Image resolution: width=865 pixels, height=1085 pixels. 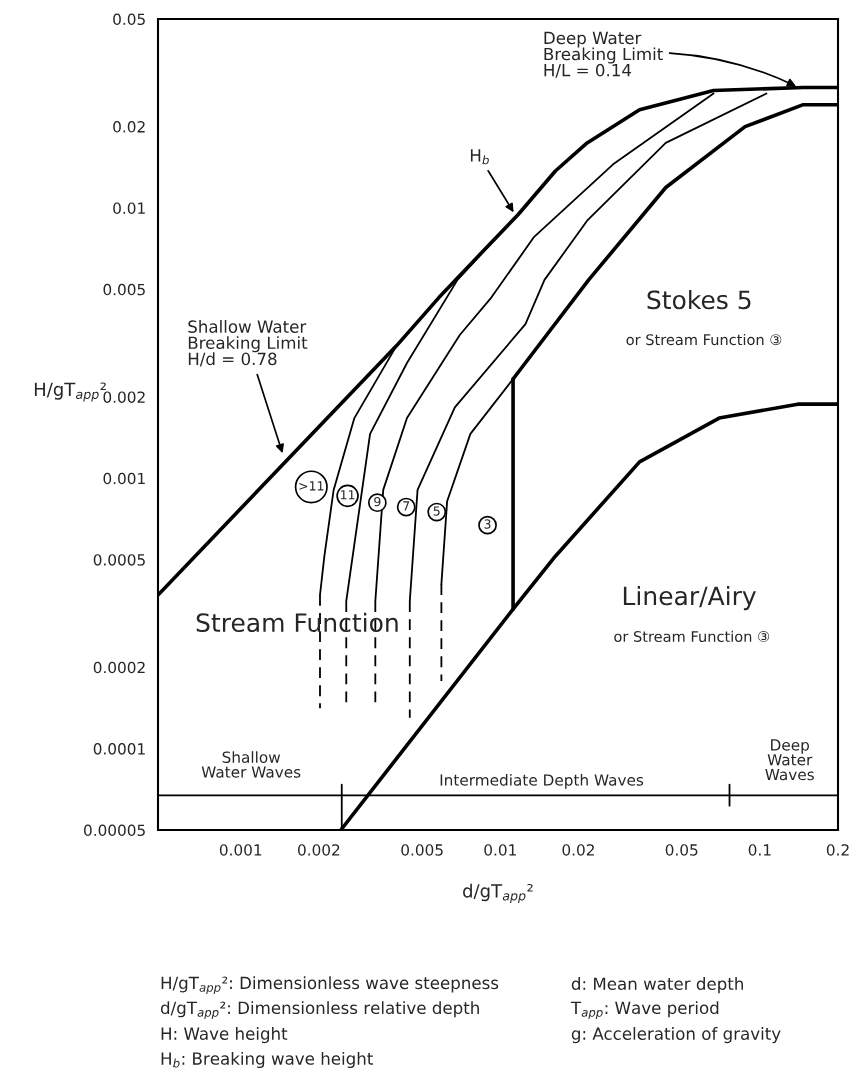 What do you see at coordinates (542, 781) in the screenshot?
I see `annotation: Intermediate Depth Waves` at bounding box center [542, 781].